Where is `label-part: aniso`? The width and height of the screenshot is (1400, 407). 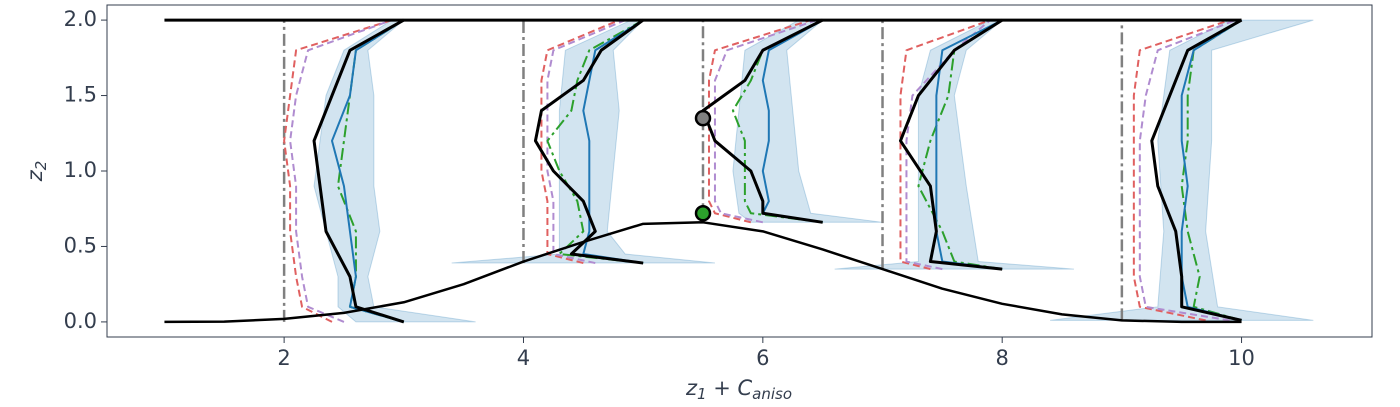
label-part: aniso is located at coordinates (772, 394).